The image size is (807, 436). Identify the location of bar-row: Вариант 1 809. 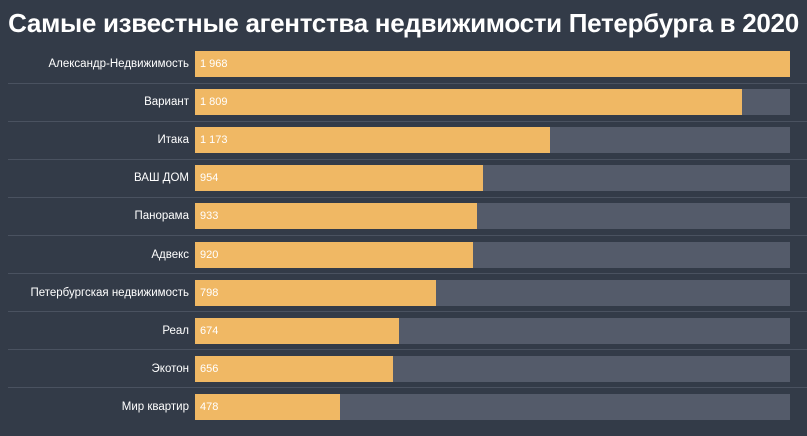
(403, 102).